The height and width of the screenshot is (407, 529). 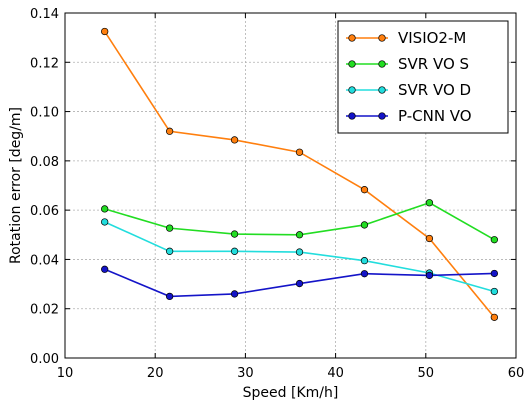 What do you see at coordinates (16, 185) in the screenshot?
I see `y-axis-label: Rotation error [deg/m]` at bounding box center [16, 185].